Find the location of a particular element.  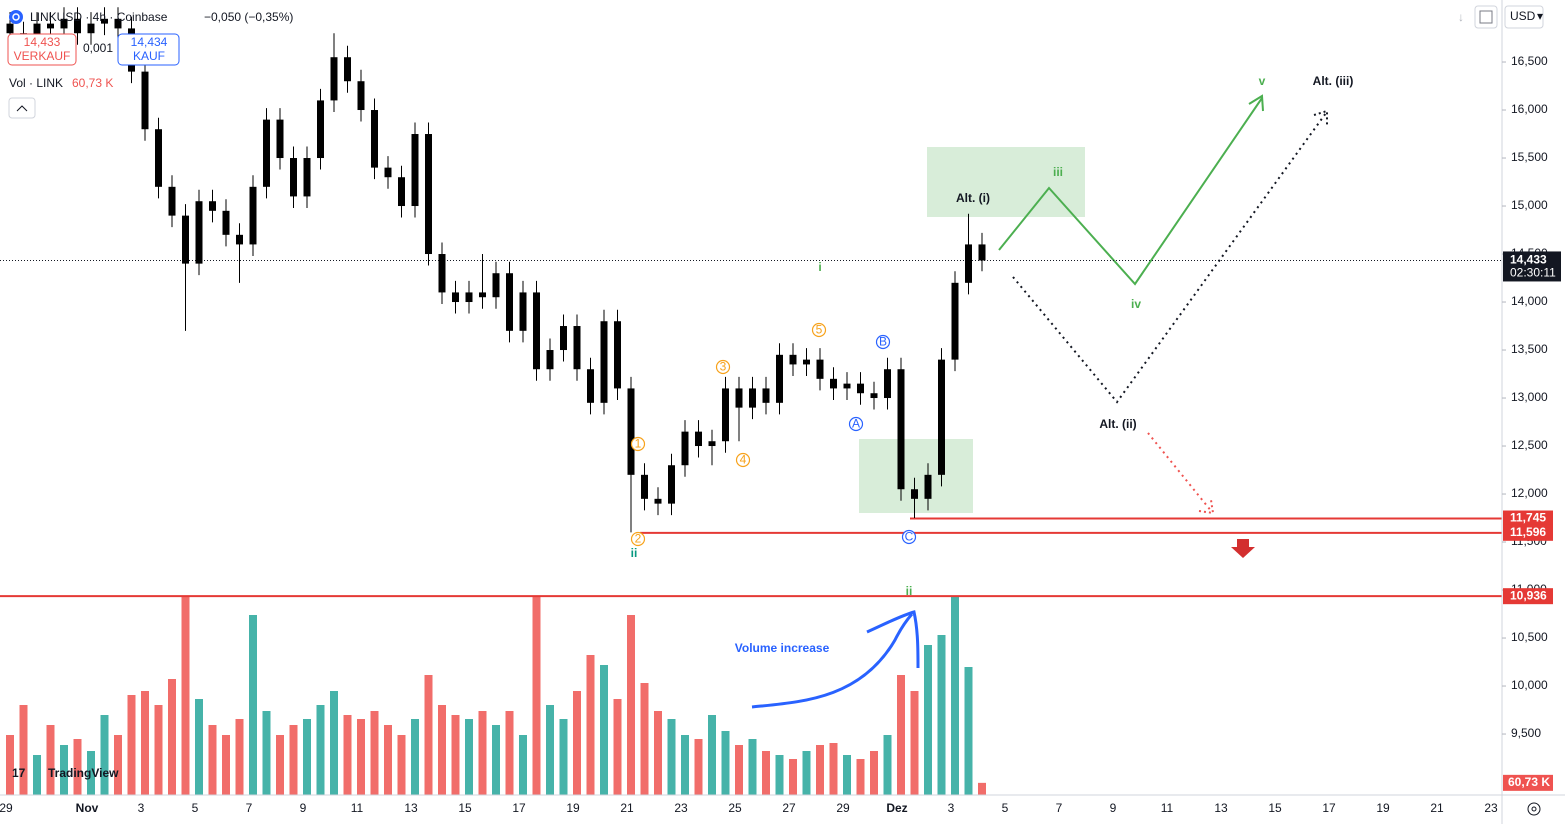

symbol-icon is located at coordinates (16, 17).